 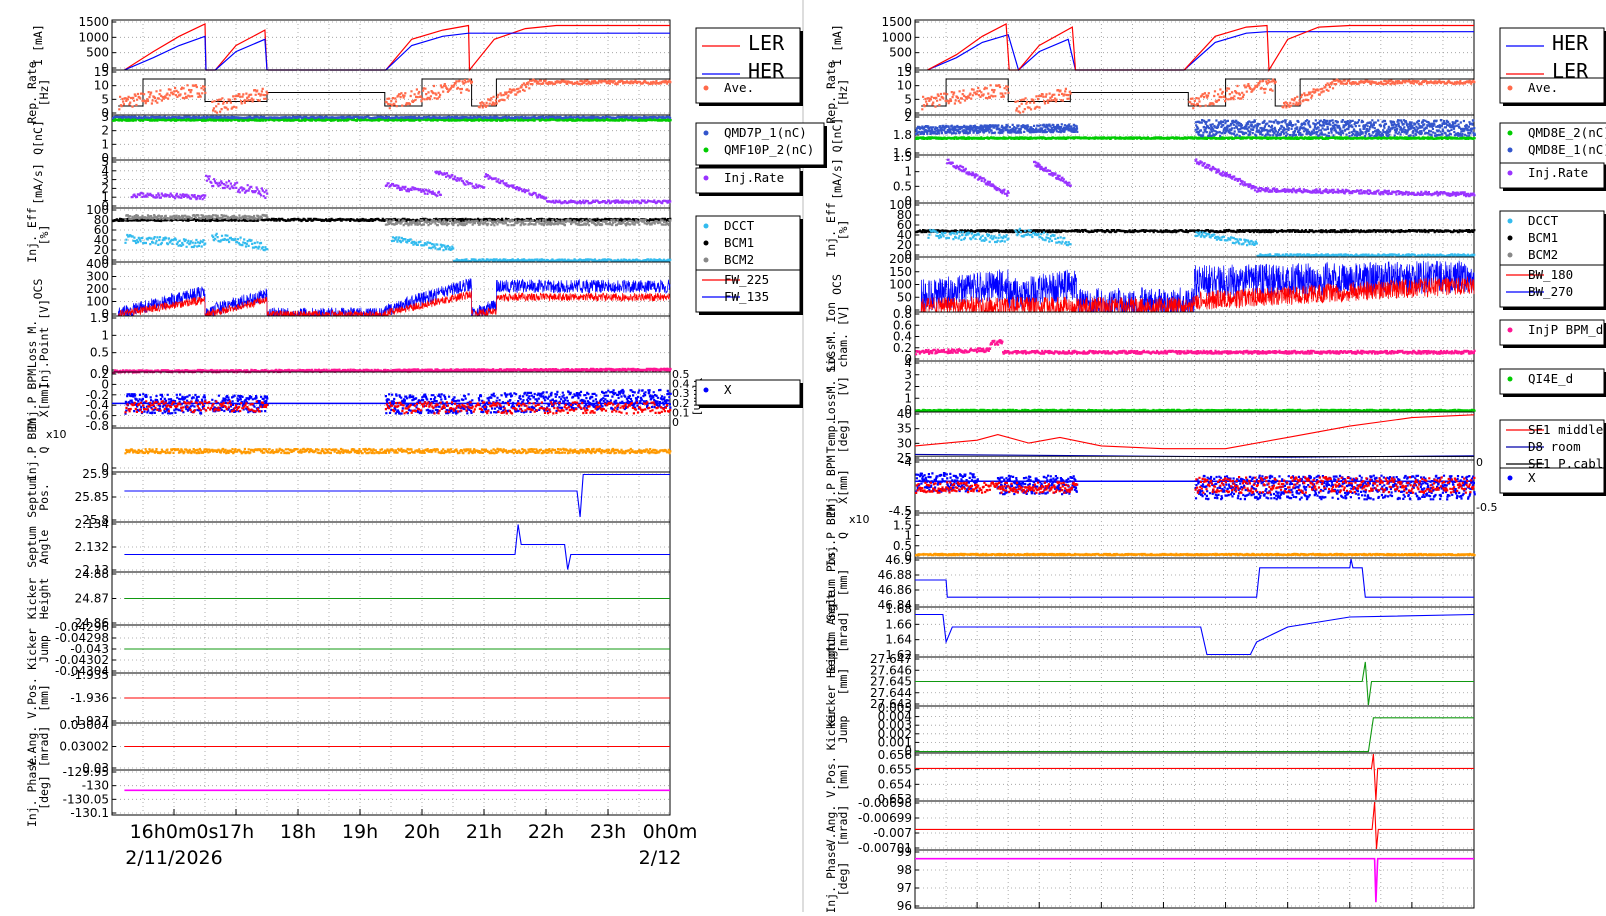 What do you see at coordinates (904, 888) in the screenshot?
I see `y-tick-label: 97` at bounding box center [904, 888].